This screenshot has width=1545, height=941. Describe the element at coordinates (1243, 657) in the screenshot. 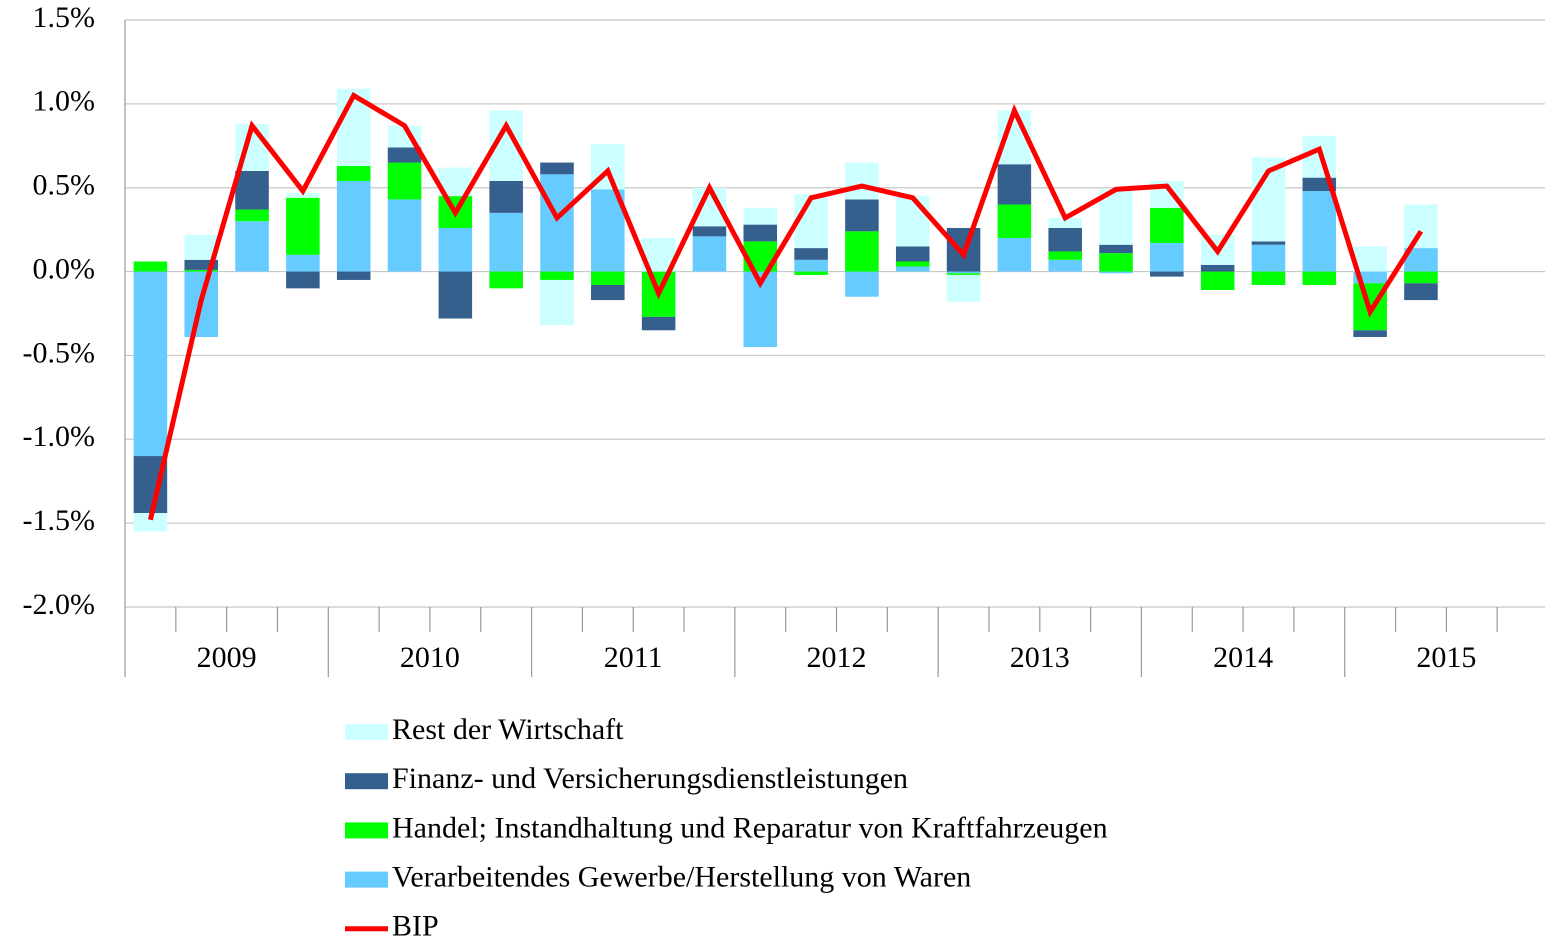

I see `x-tick-label: 2014` at that location.